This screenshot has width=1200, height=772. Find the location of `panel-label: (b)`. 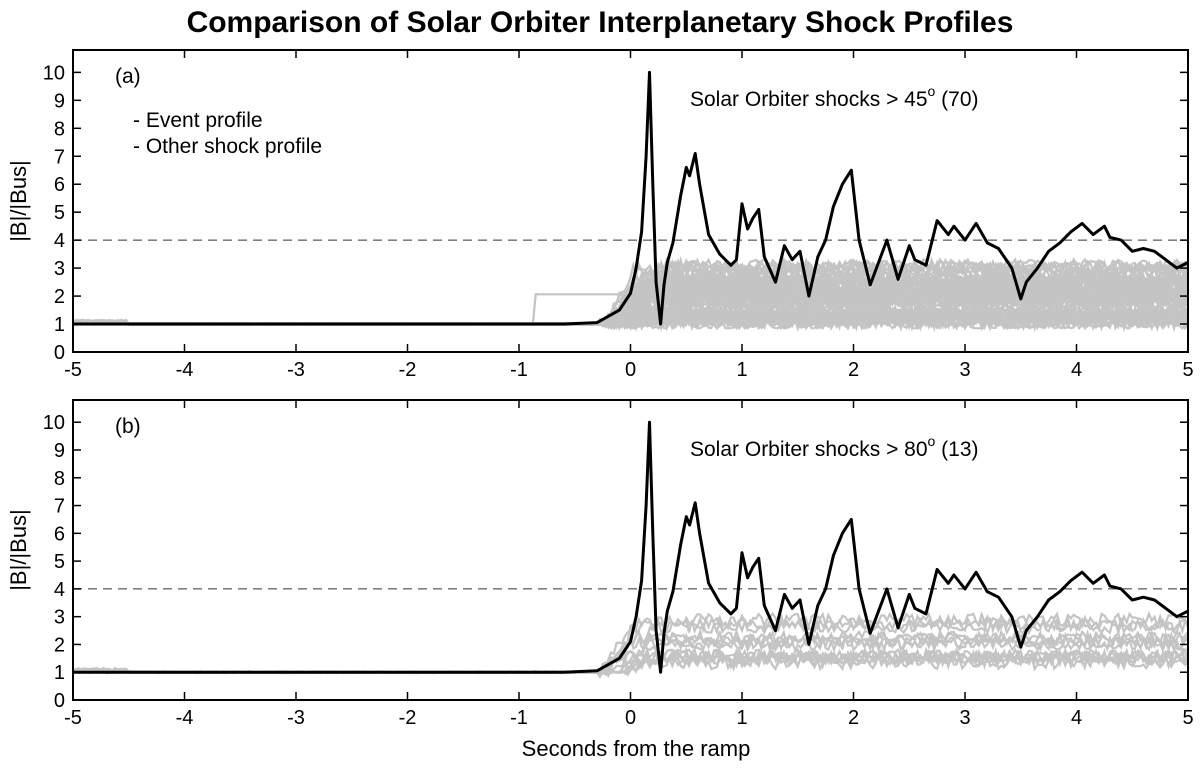

panel-label: (b) is located at coordinates (128, 426).